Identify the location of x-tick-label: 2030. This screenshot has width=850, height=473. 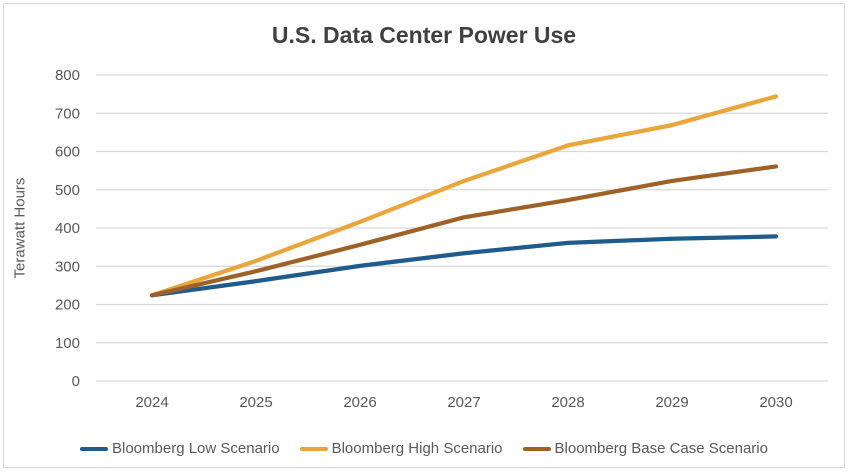
(775, 402).